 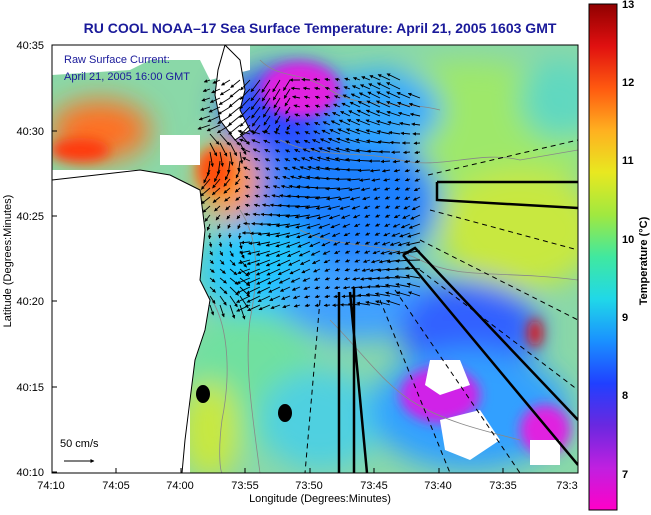 What do you see at coordinates (30, 217) in the screenshot?
I see `y-tick-label: 40:25` at bounding box center [30, 217].